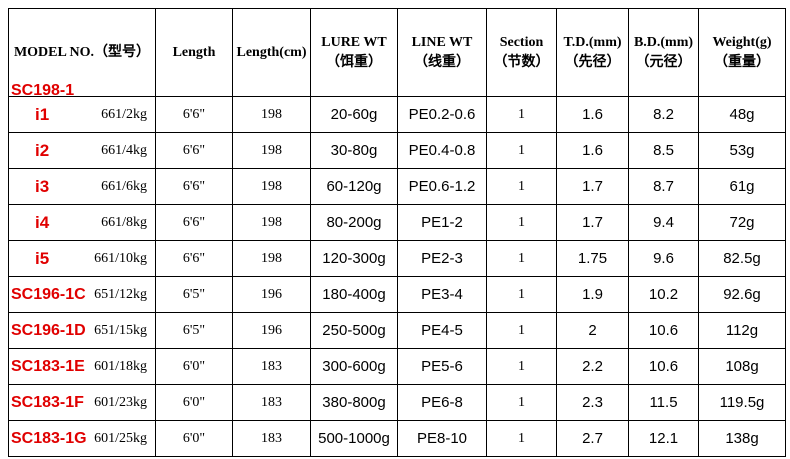 The image size is (790, 459). I want to click on model-cell: 661/8kg i4, so click(82, 222).